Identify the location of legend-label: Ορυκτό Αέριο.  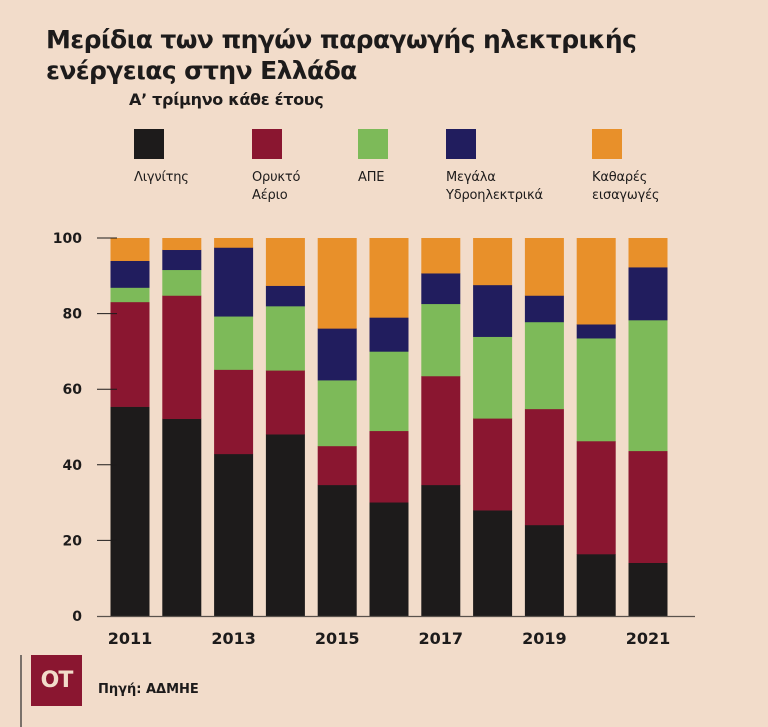
(276, 186).